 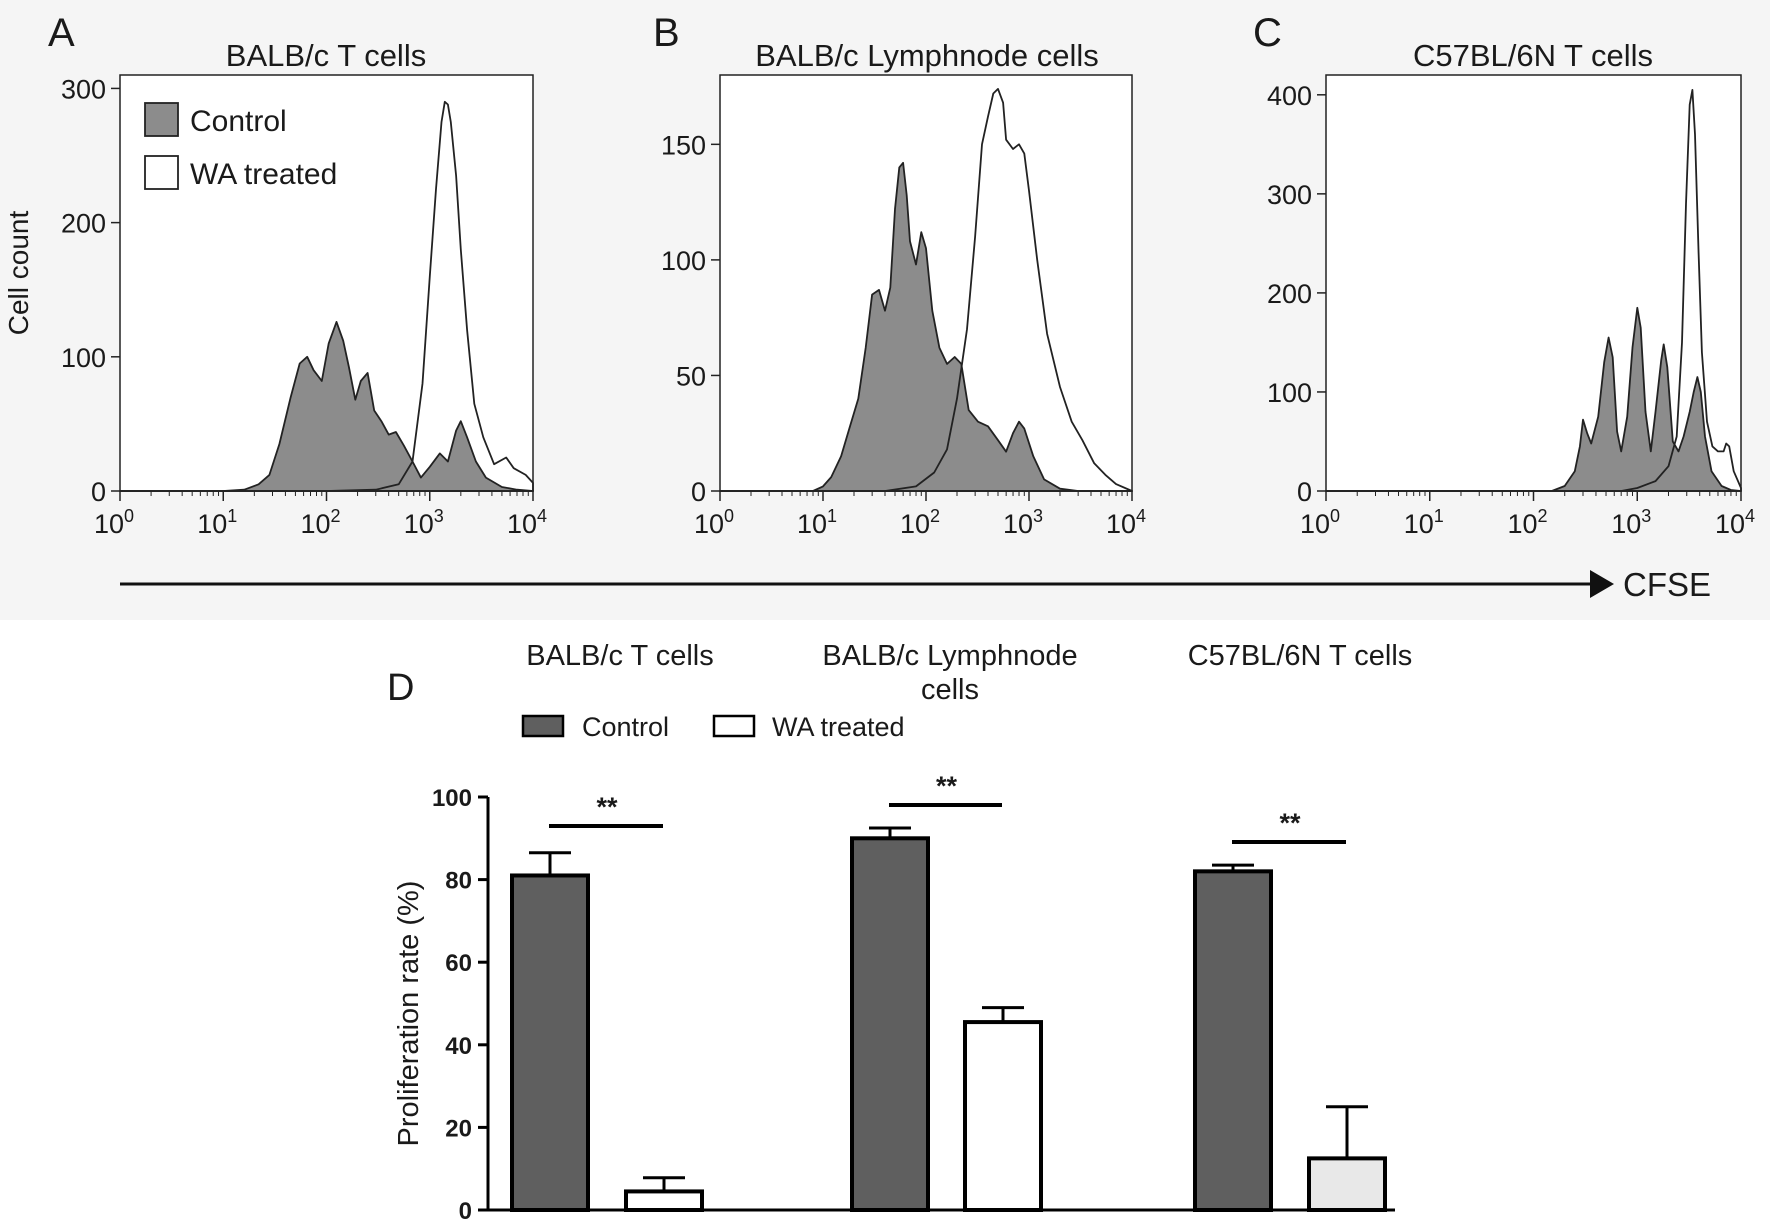 I want to click on cfse-arrow-head, so click(x=1602, y=584).